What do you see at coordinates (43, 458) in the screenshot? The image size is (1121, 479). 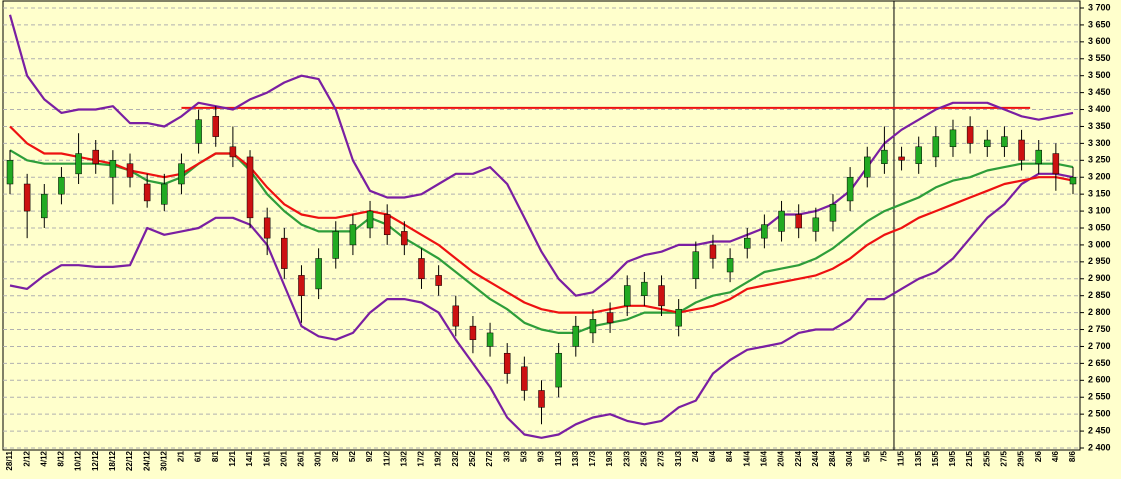 I see `x-tick-label: 4/12` at bounding box center [43, 458].